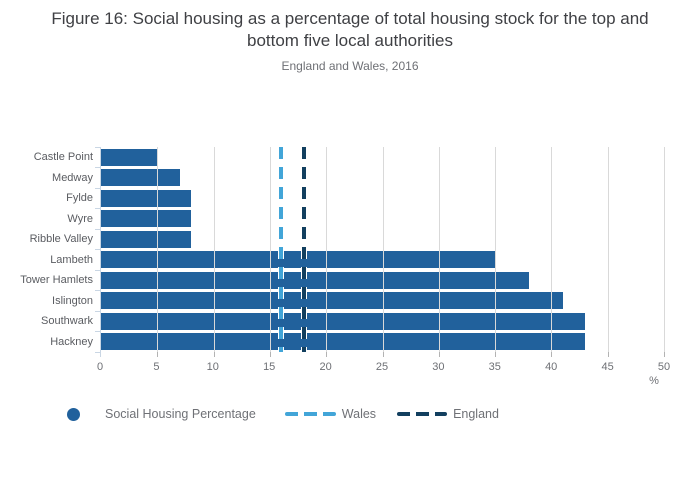 The image size is (700, 502). Describe the element at coordinates (343, 321) in the screenshot. I see `bar-southwark` at that location.